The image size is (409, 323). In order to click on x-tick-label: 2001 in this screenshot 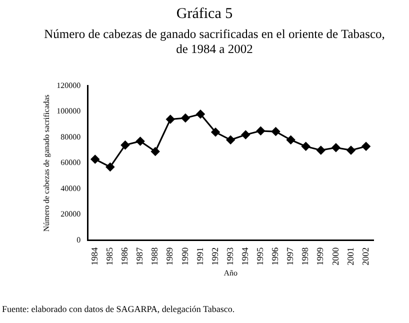, I will do `click(350, 256)`.